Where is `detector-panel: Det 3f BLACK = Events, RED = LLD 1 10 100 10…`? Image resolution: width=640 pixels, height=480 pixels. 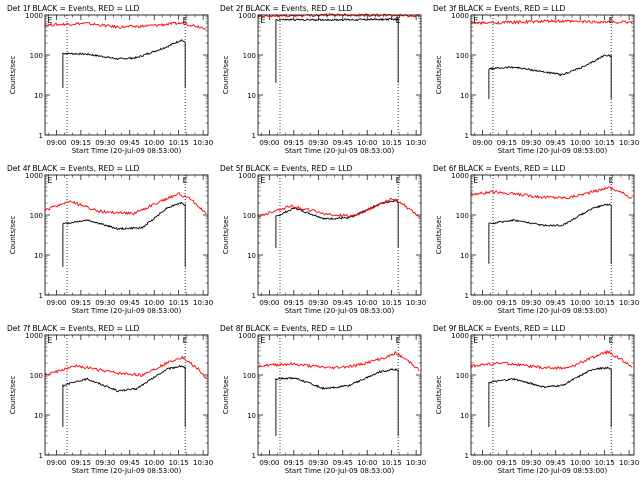
detector-panel: Det 3f BLACK = Events, RED = LLD 1 10 100 10… is located at coordinates (536, 79).